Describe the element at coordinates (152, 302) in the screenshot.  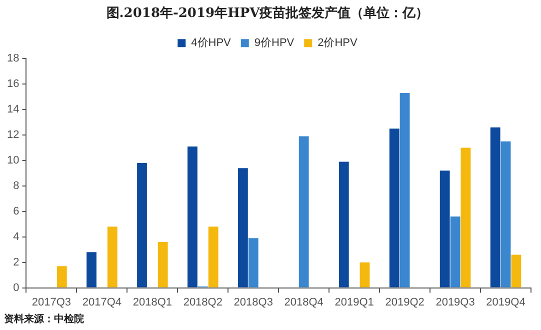
I see `x-tick-label: 2018Q1` at that location.